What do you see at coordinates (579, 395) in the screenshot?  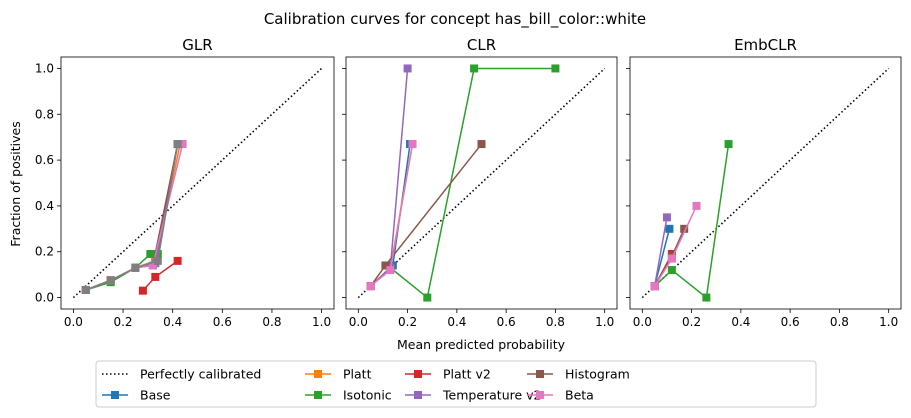 I see `legend-label: Beta` at bounding box center [579, 395].